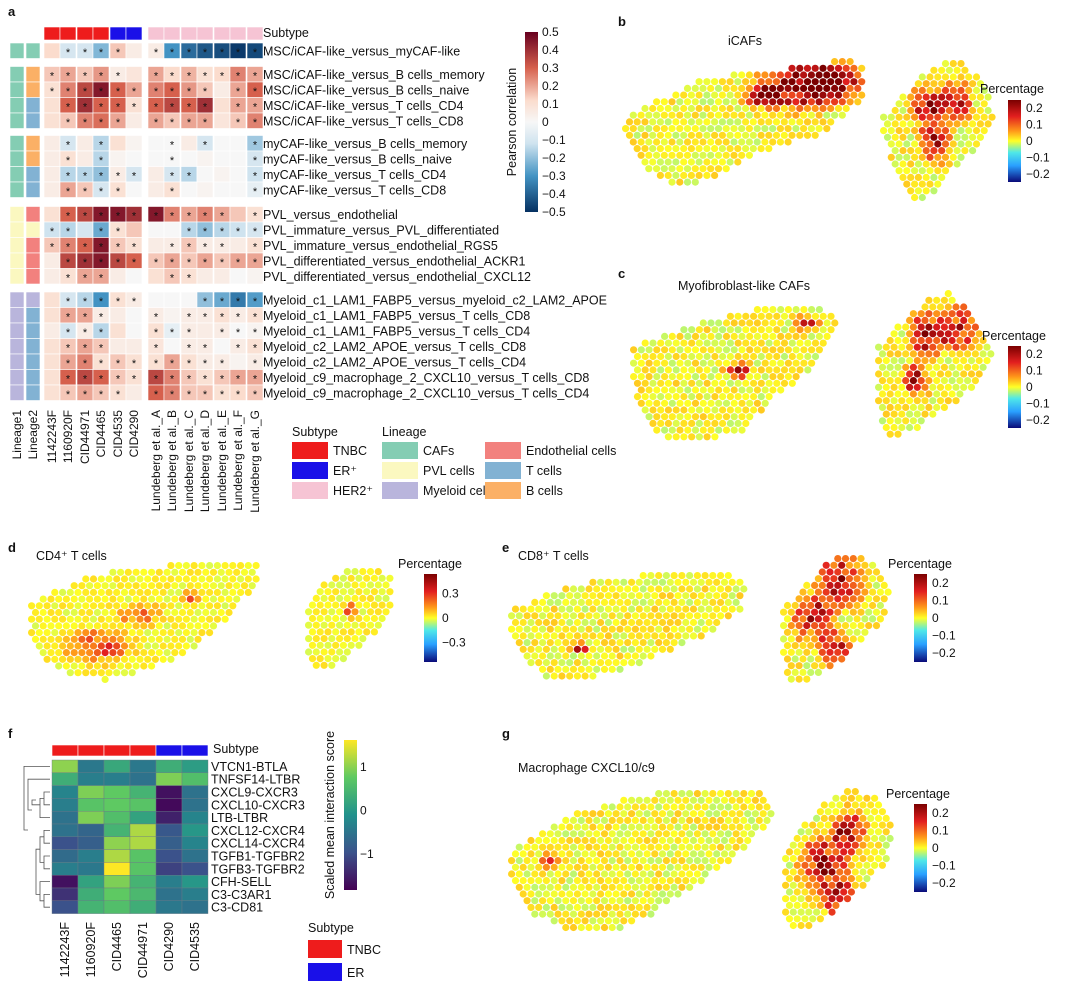 Image resolution: width=1080 pixels, height=985 pixels. Describe the element at coordinates (17, 299) in the screenshot. I see `lineage1-cell` at that location.